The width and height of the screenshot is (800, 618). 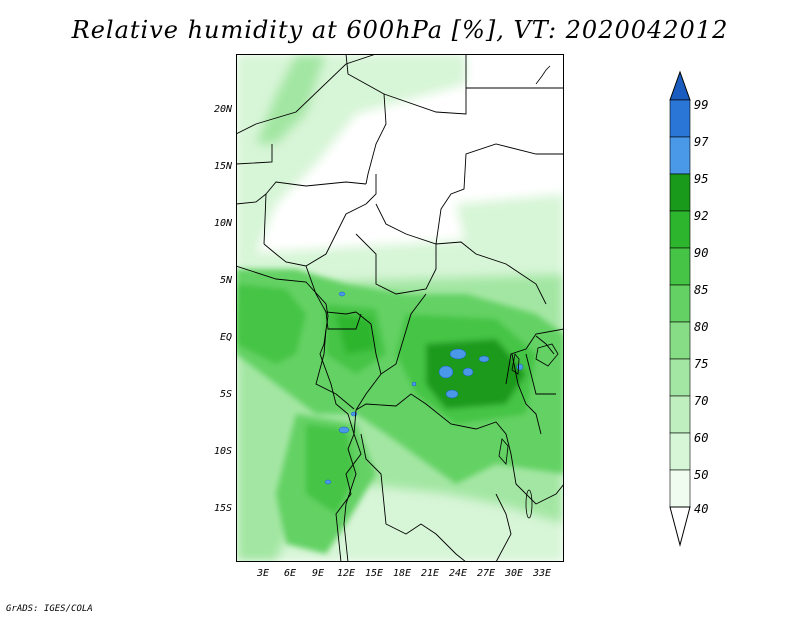 I want to click on colorbar-label: 95, so click(x=701, y=179).